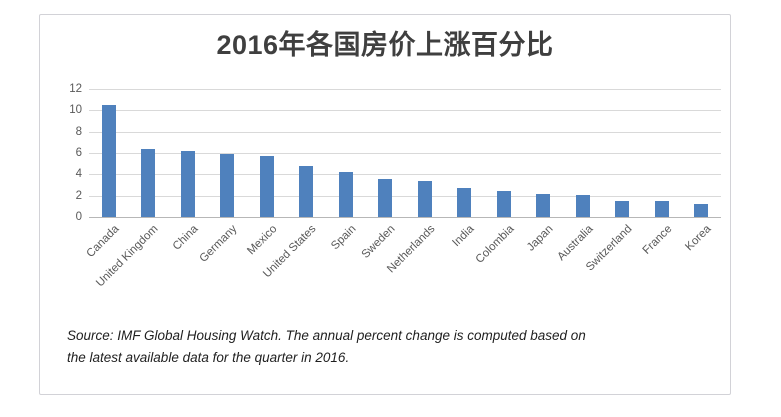  I want to click on bar-australia, so click(582, 205).